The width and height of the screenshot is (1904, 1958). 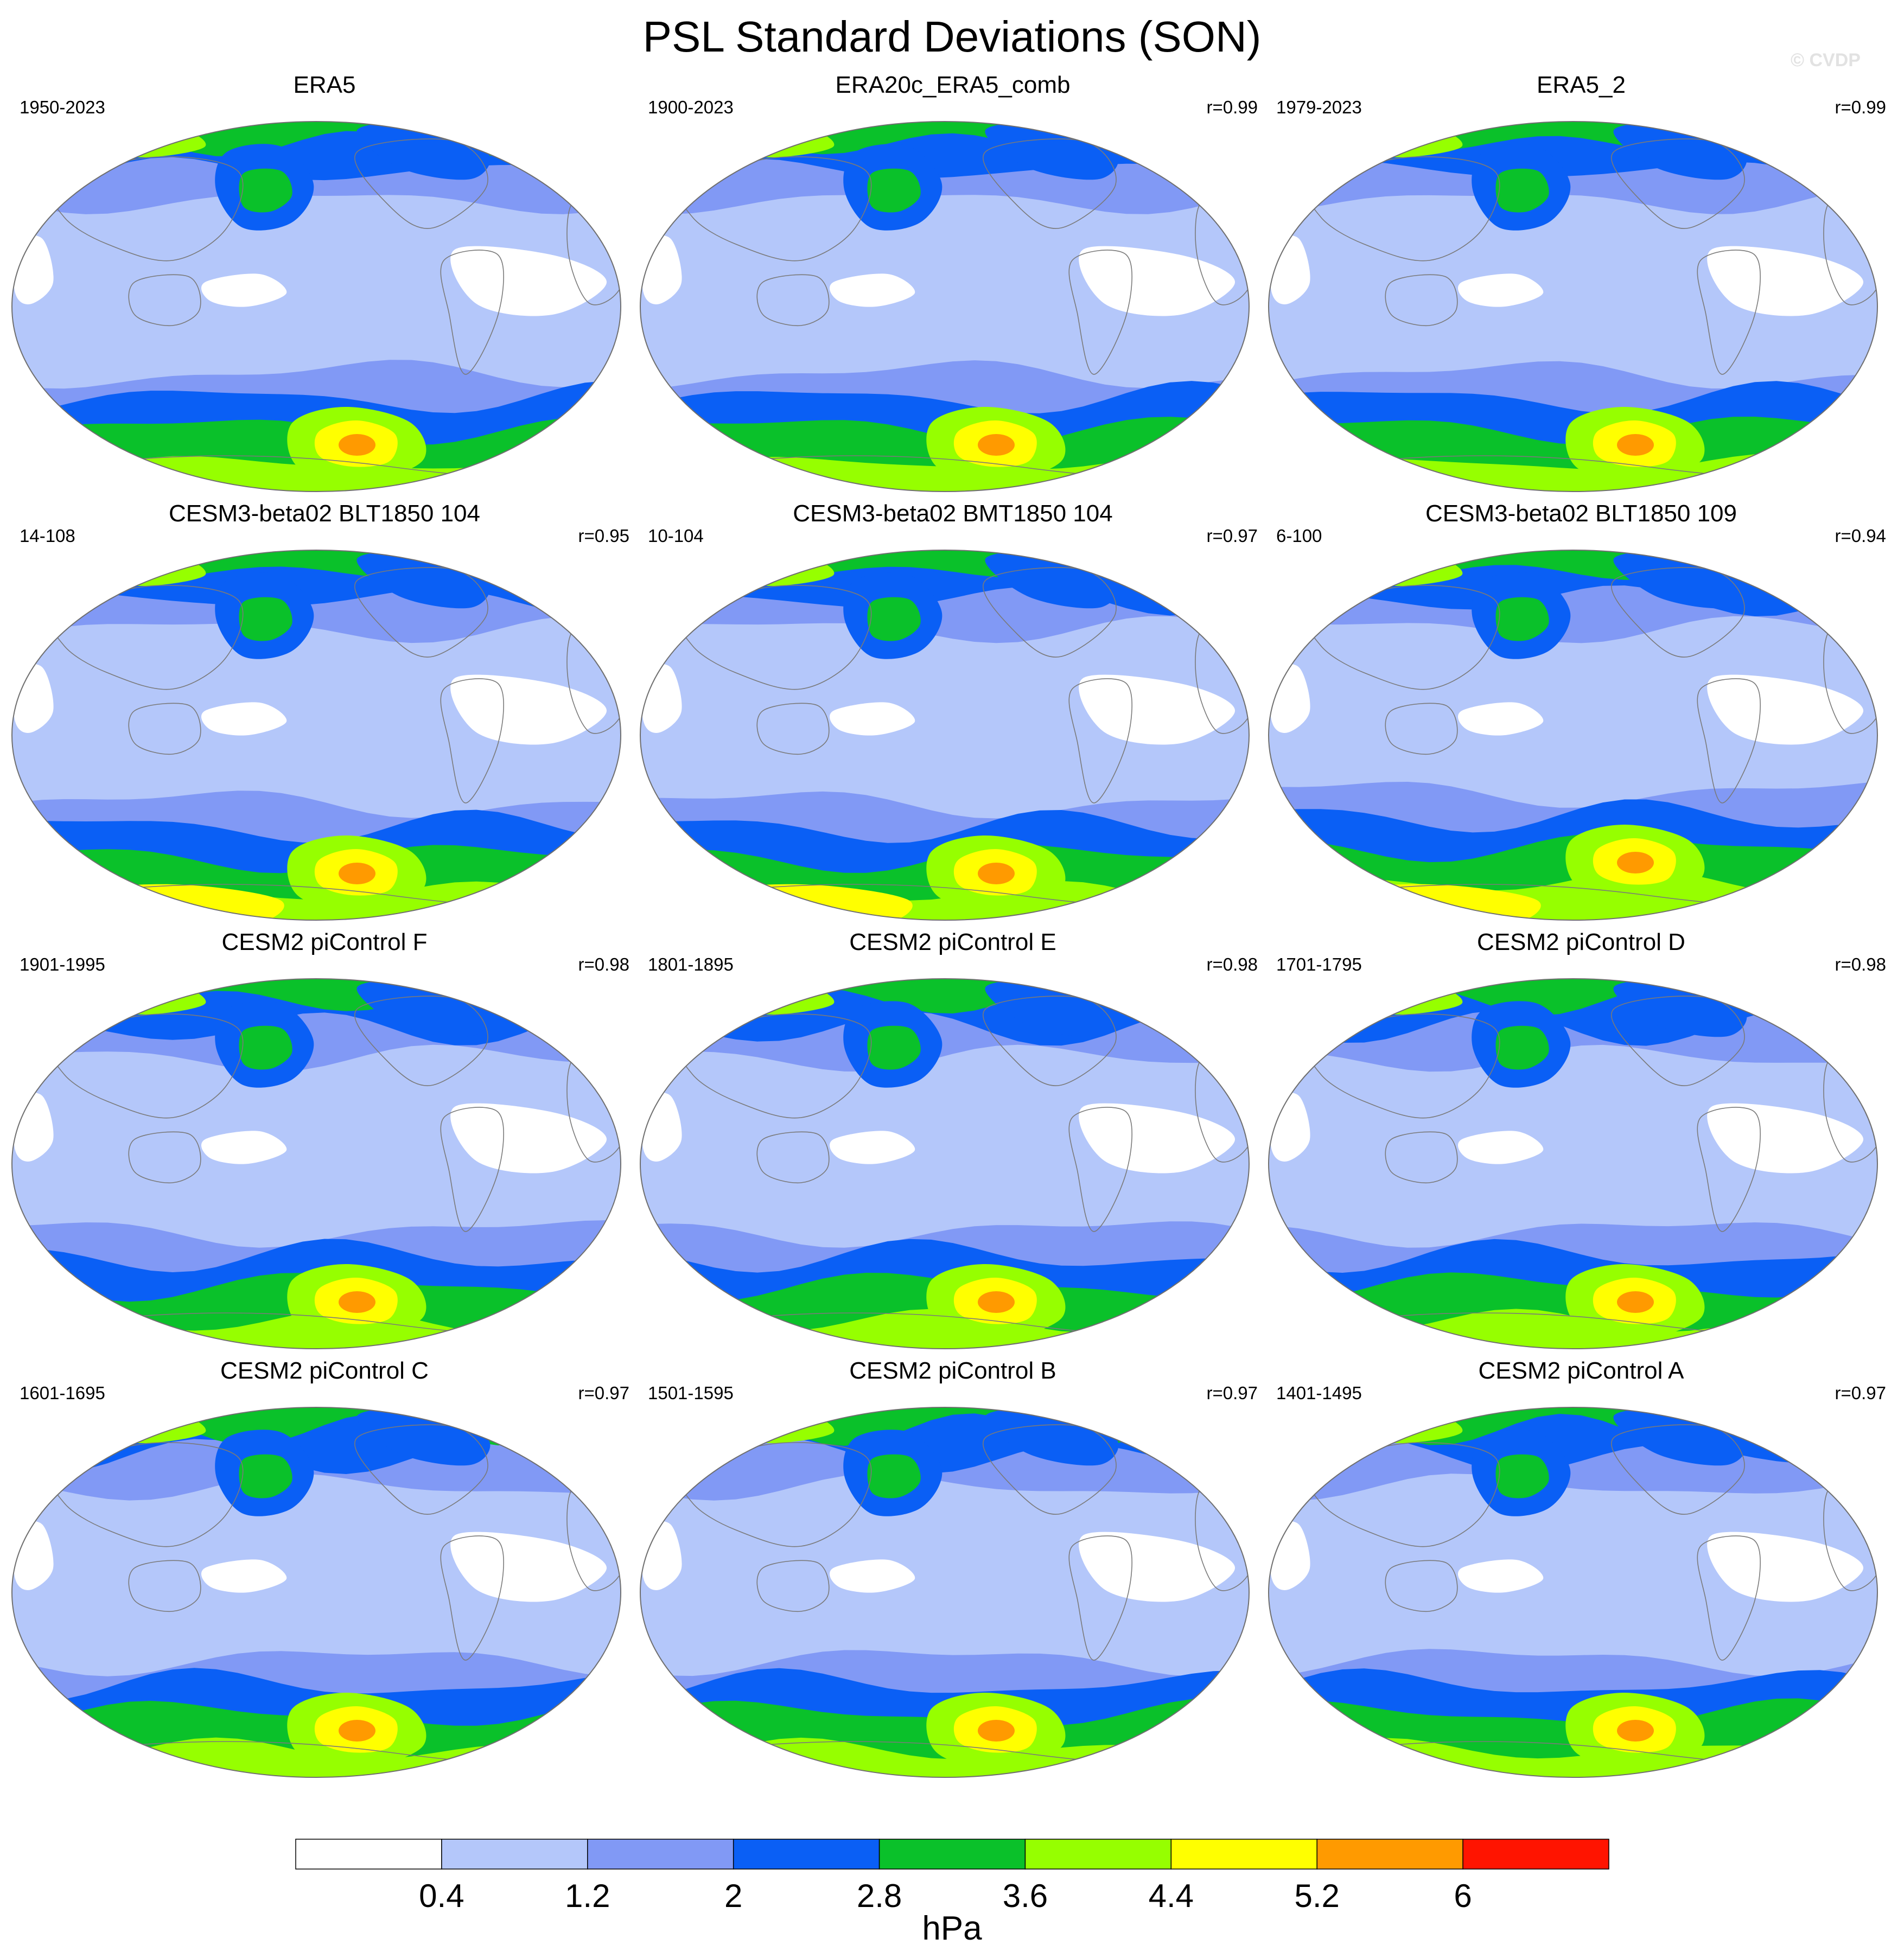 I want to click on panel-title: CESM2 piControl E, so click(x=952, y=942).